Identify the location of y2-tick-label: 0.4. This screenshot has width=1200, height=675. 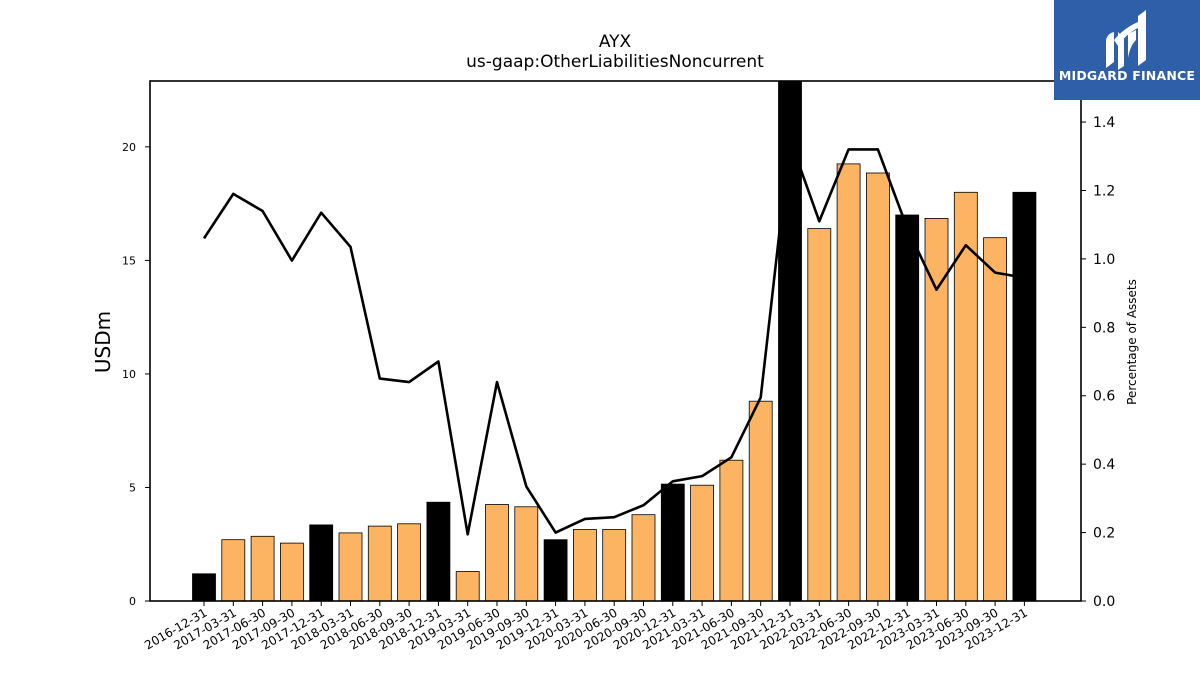
(1104, 465).